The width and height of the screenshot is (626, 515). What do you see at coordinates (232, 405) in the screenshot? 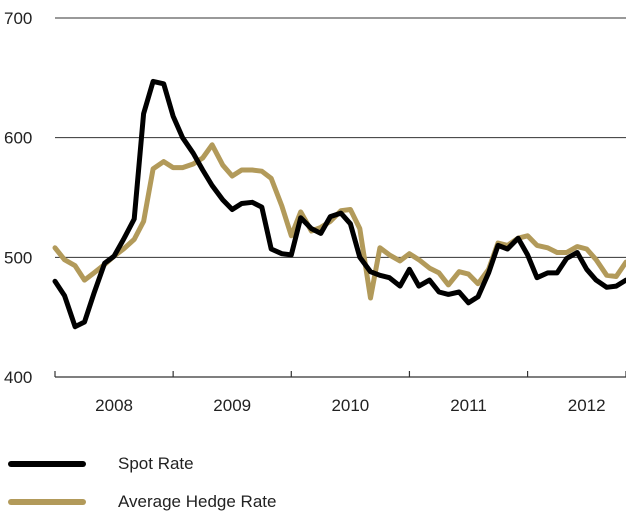
I see `x-tick-label: 2009` at bounding box center [232, 405].